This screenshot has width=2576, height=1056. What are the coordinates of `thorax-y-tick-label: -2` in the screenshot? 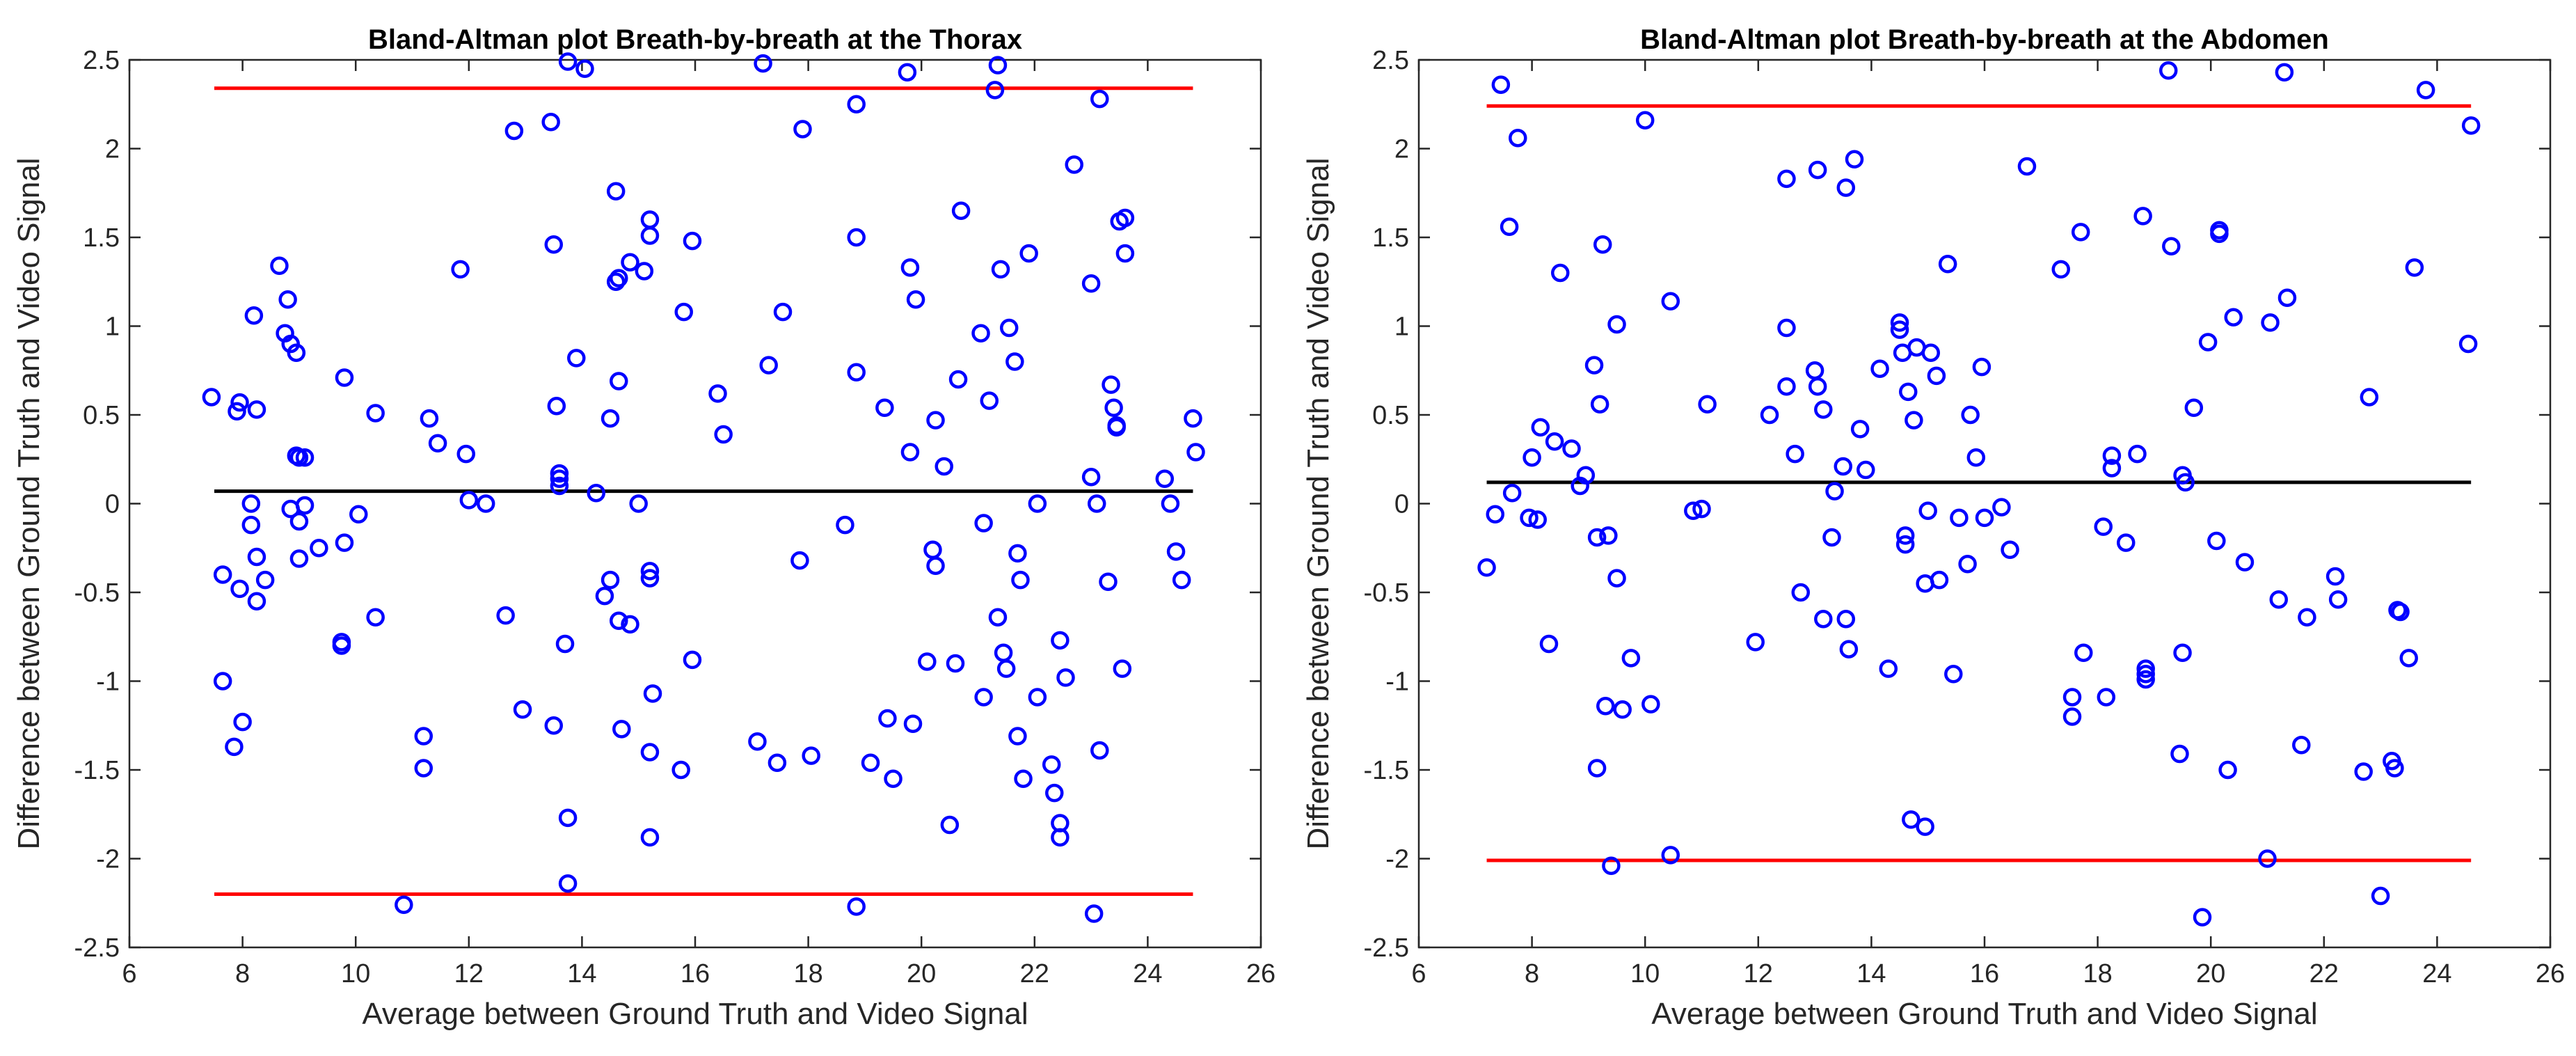 It's located at (108, 859).